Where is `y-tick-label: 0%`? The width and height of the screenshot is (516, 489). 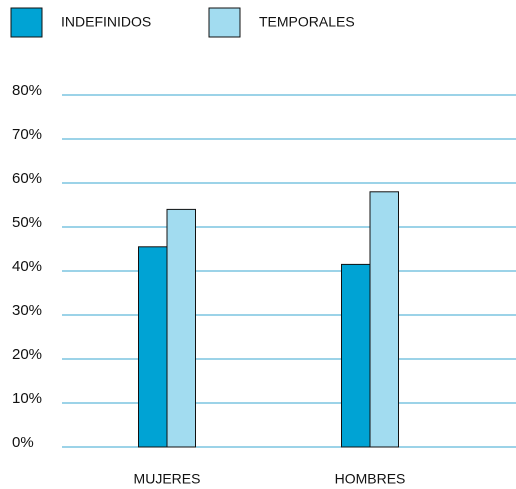 y-tick-label: 0% is located at coordinates (23, 442).